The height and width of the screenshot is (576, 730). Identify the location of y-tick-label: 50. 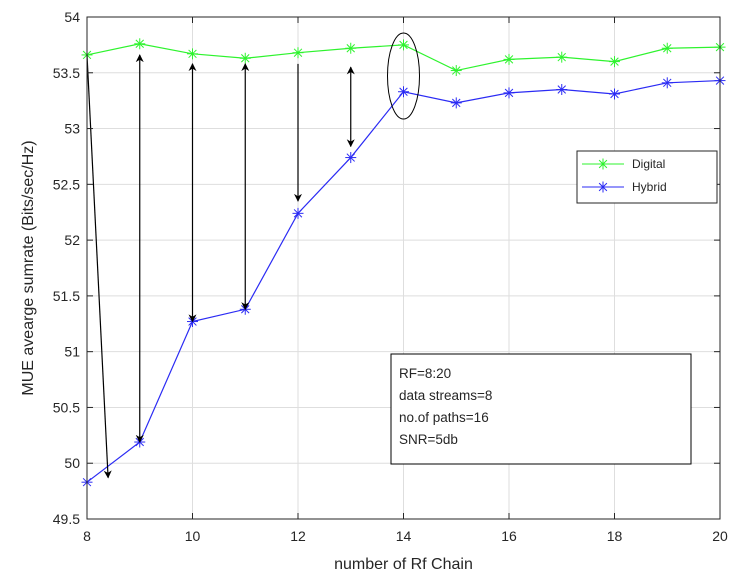
(72, 463).